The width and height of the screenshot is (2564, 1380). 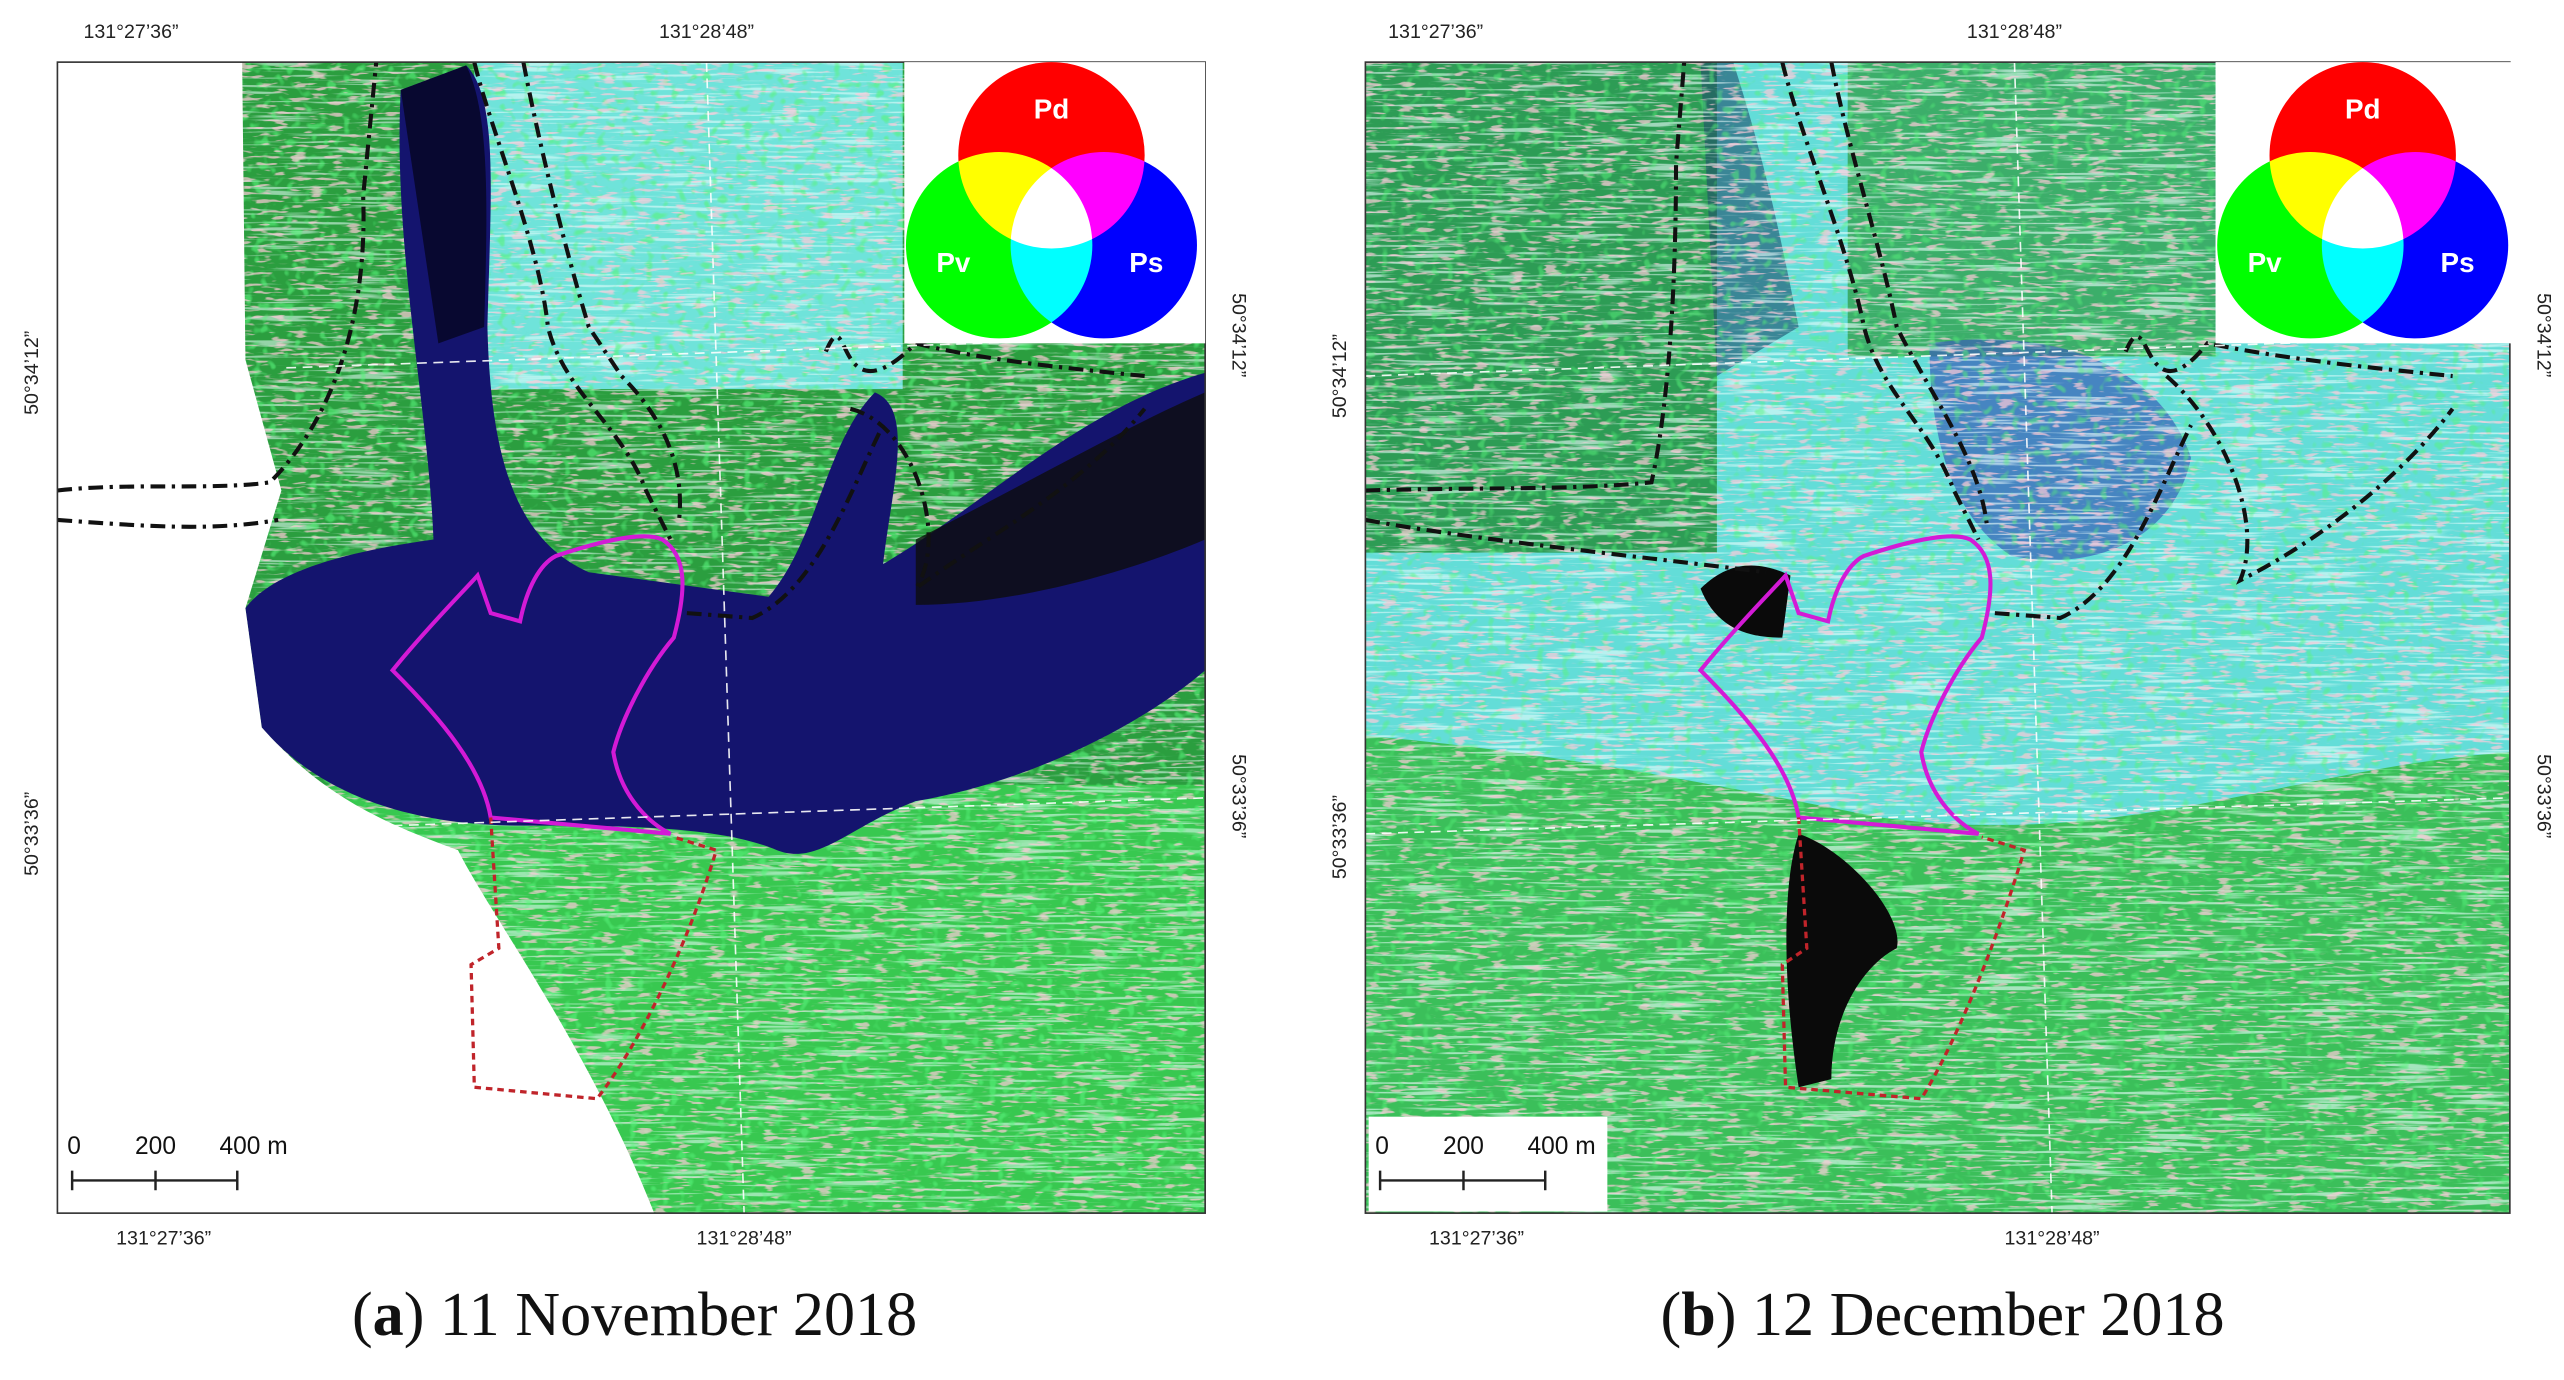 I want to click on caption: (a) 11 November 2018, so click(x=634, y=1315).